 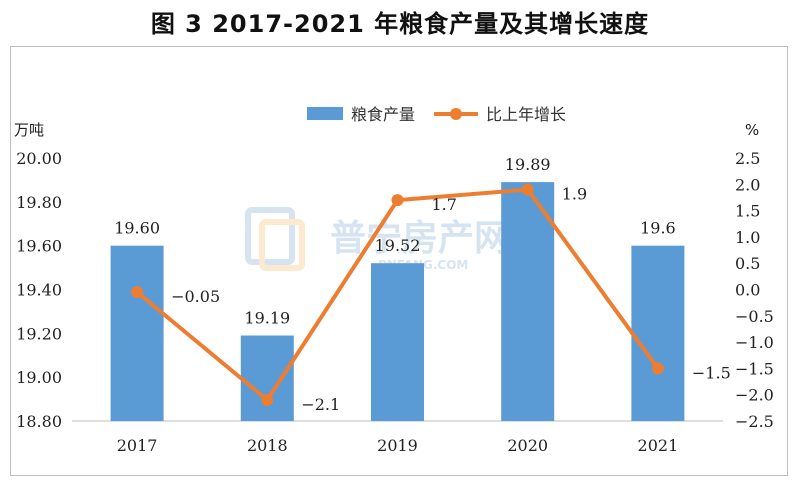 What do you see at coordinates (400, 24) in the screenshot?
I see `chart-title: 图 3 2017-2021 年粮食产量及其增长速度` at bounding box center [400, 24].